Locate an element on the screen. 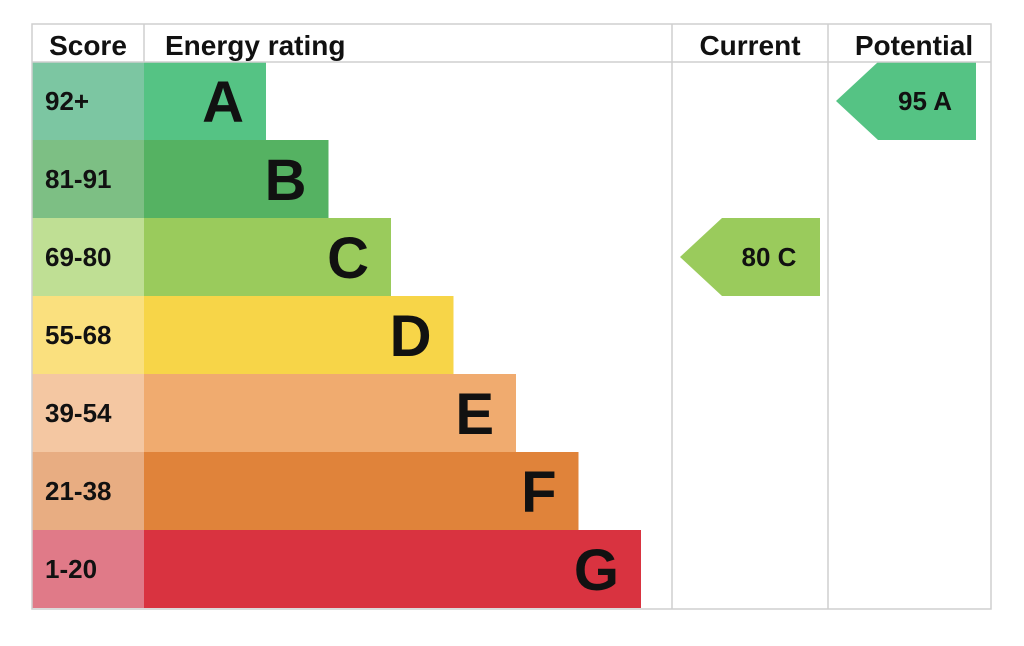 This screenshot has height=646, width=1024. score-range-e: 39-54 is located at coordinates (78, 413).